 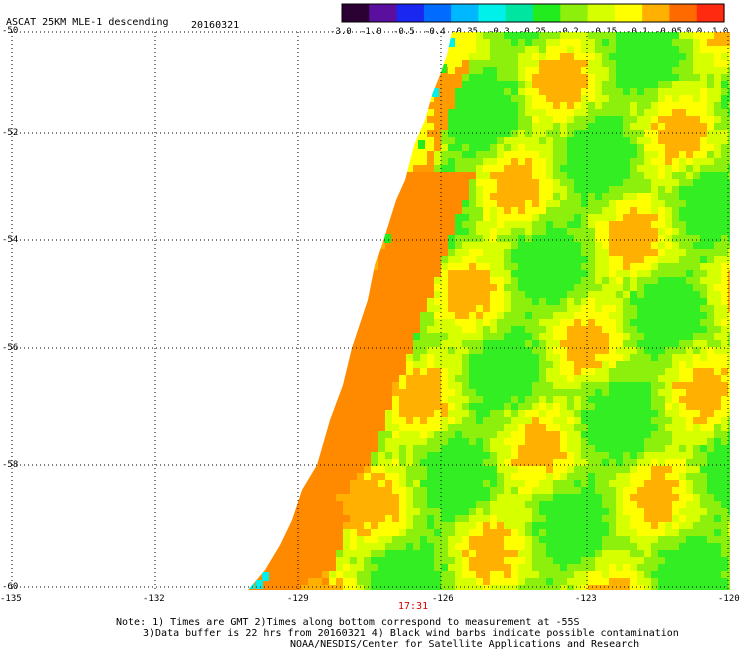 What do you see at coordinates (729, 599) in the screenshot?
I see `lon-label: -120` at bounding box center [729, 599].